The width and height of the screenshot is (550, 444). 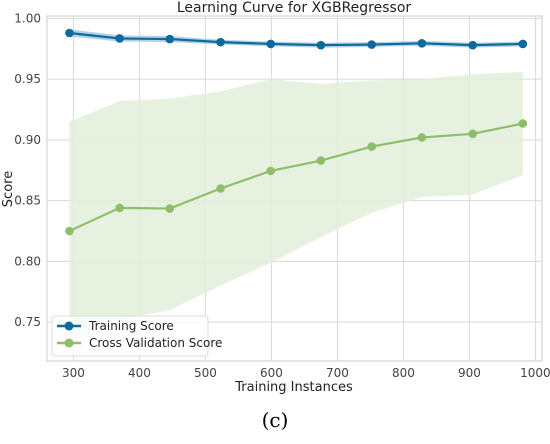 What do you see at coordinates (27, 170) in the screenshot?
I see `y-tick-labels: 0.75 0.80 0.85 0.90 0.95 1.00` at bounding box center [27, 170].